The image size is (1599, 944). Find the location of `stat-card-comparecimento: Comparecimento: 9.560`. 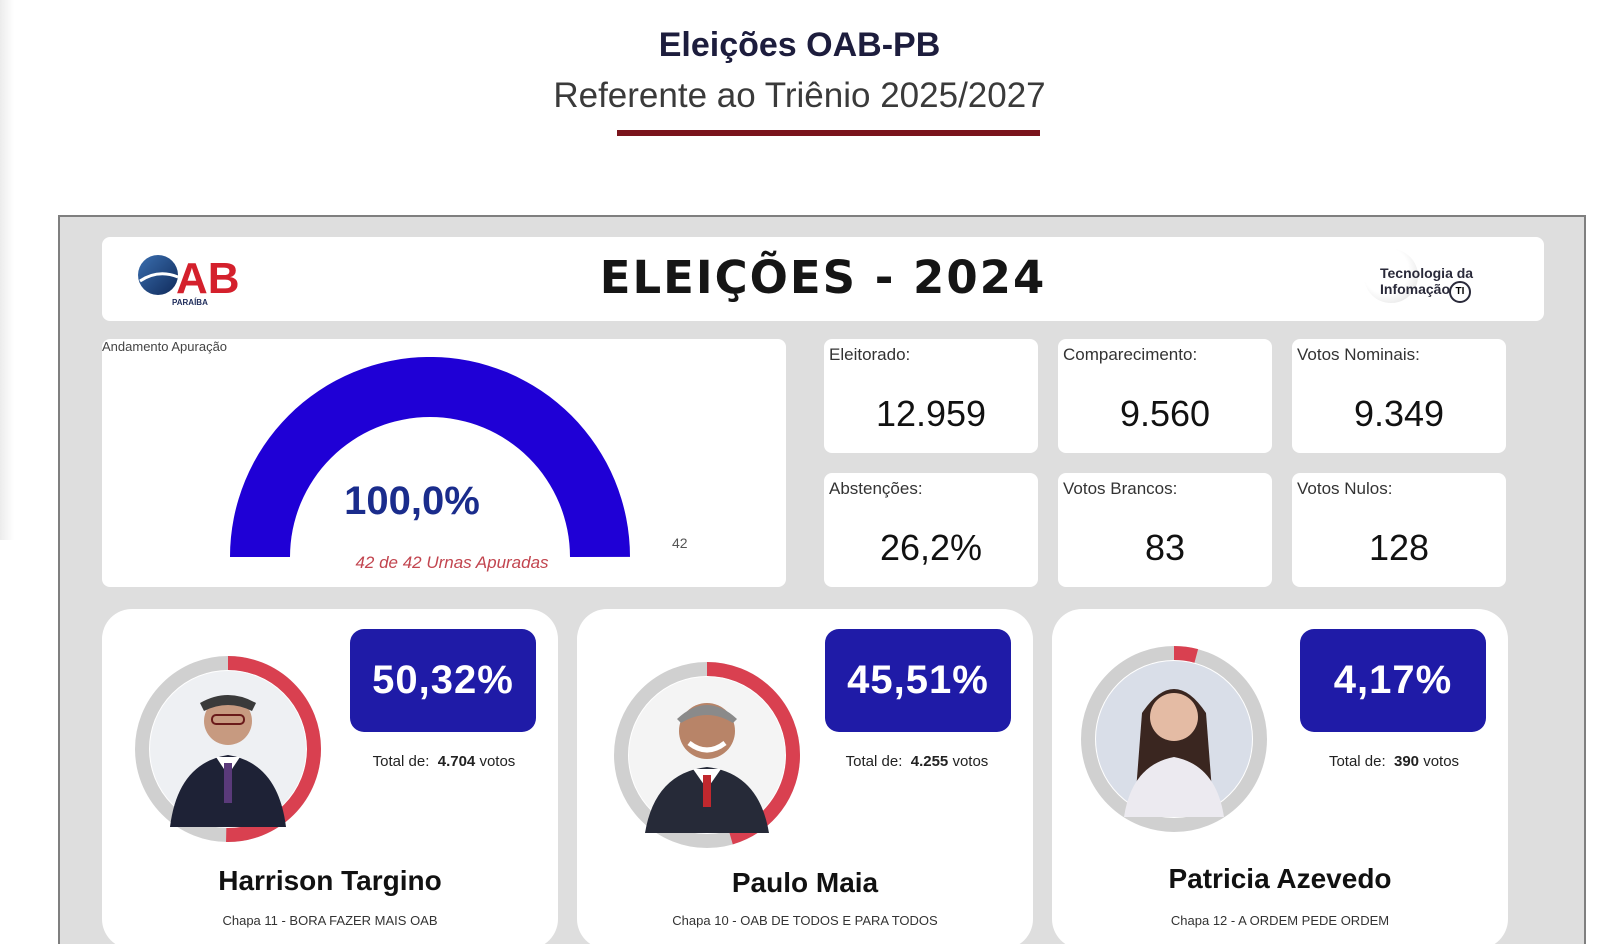

stat-card-comparecimento: Comparecimento: 9.560 is located at coordinates (1165, 396).